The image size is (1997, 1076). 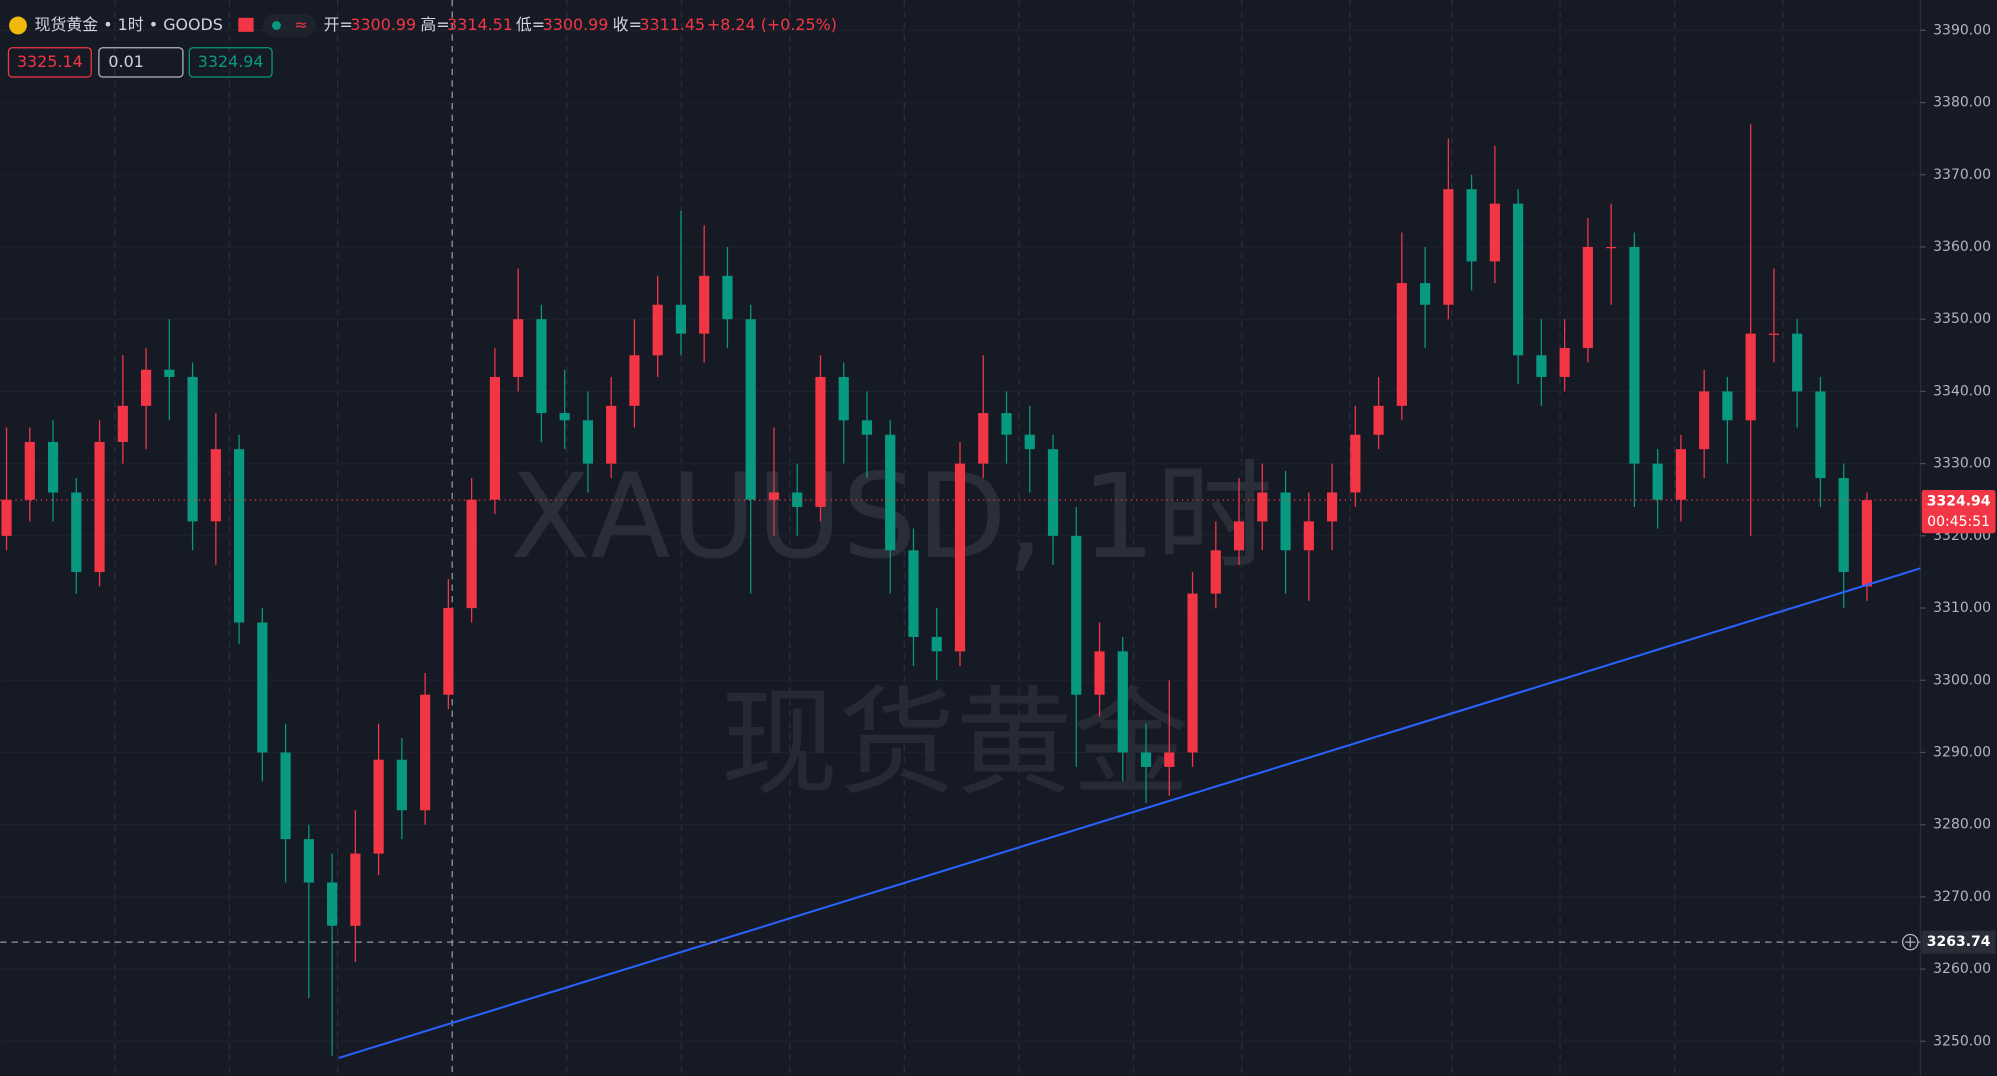 I want to click on y-tick-label: 3390.00, so click(x=1962, y=30).